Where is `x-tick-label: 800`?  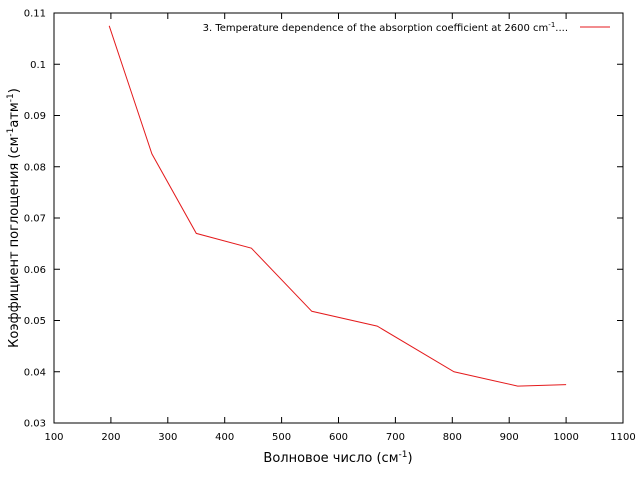 x-tick-label: 800 is located at coordinates (452, 437).